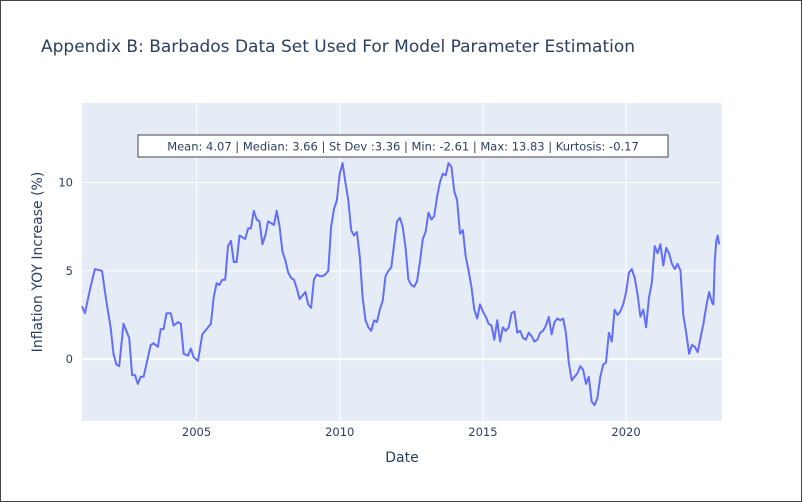 The height and width of the screenshot is (502, 802). I want to click on y-tick-labels: 0 5 10, so click(65, 271).